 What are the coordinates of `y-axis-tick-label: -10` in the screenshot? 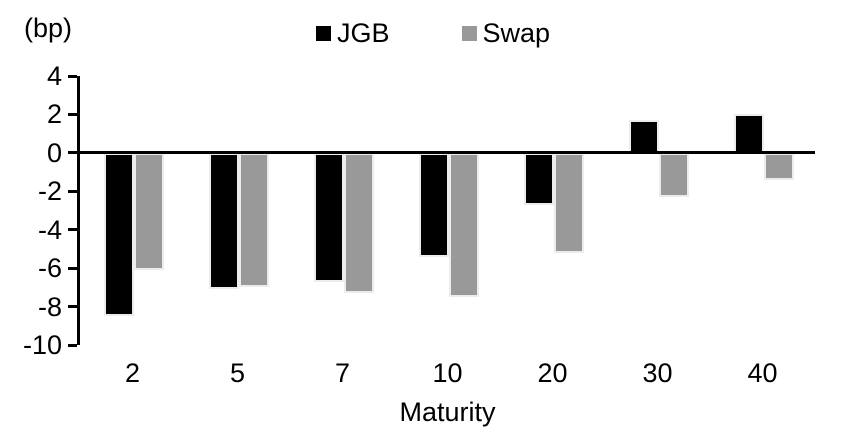 It's located at (42, 345).